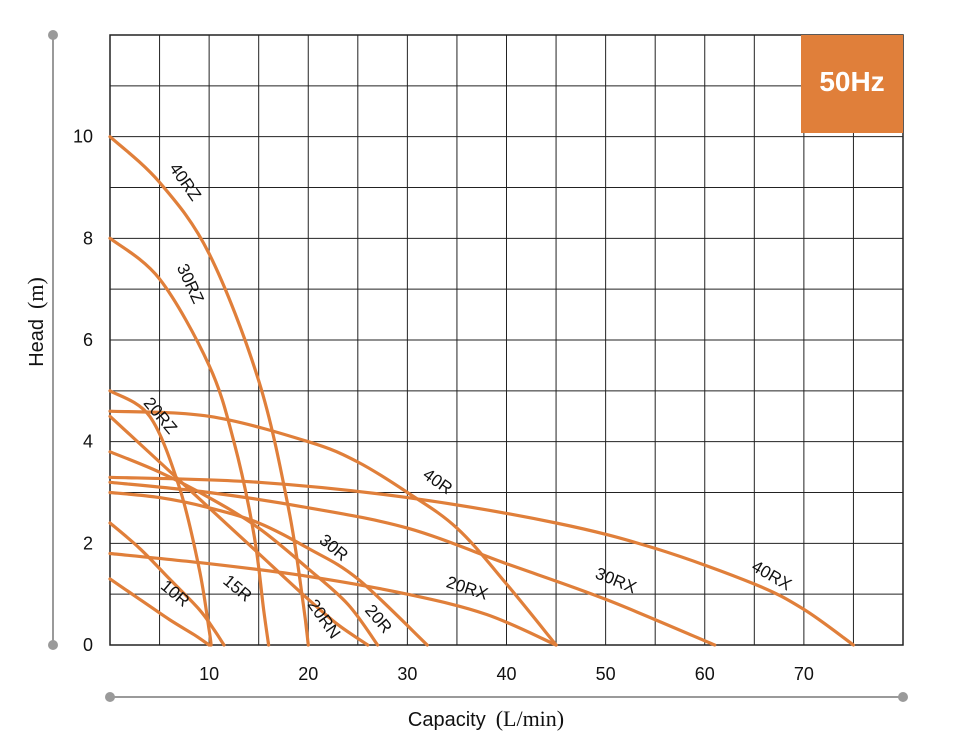  I want to click on x-tick-label: 70, so click(804, 674).